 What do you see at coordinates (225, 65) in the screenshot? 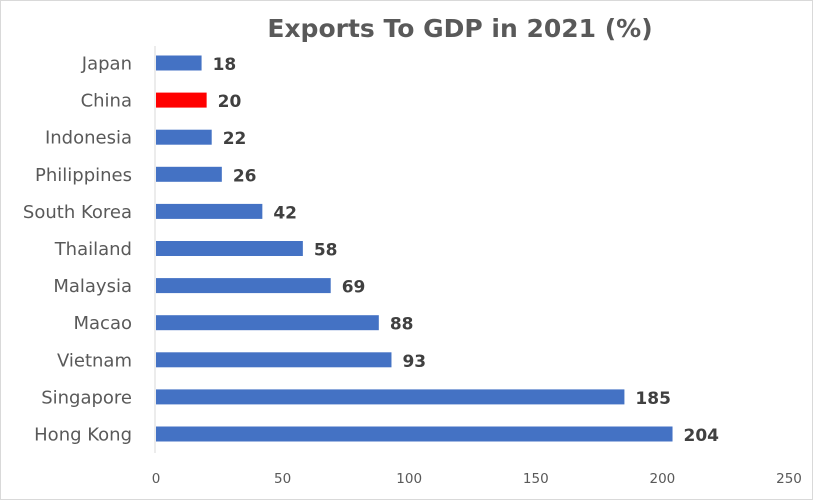
I see `data-label: 18` at bounding box center [225, 65].